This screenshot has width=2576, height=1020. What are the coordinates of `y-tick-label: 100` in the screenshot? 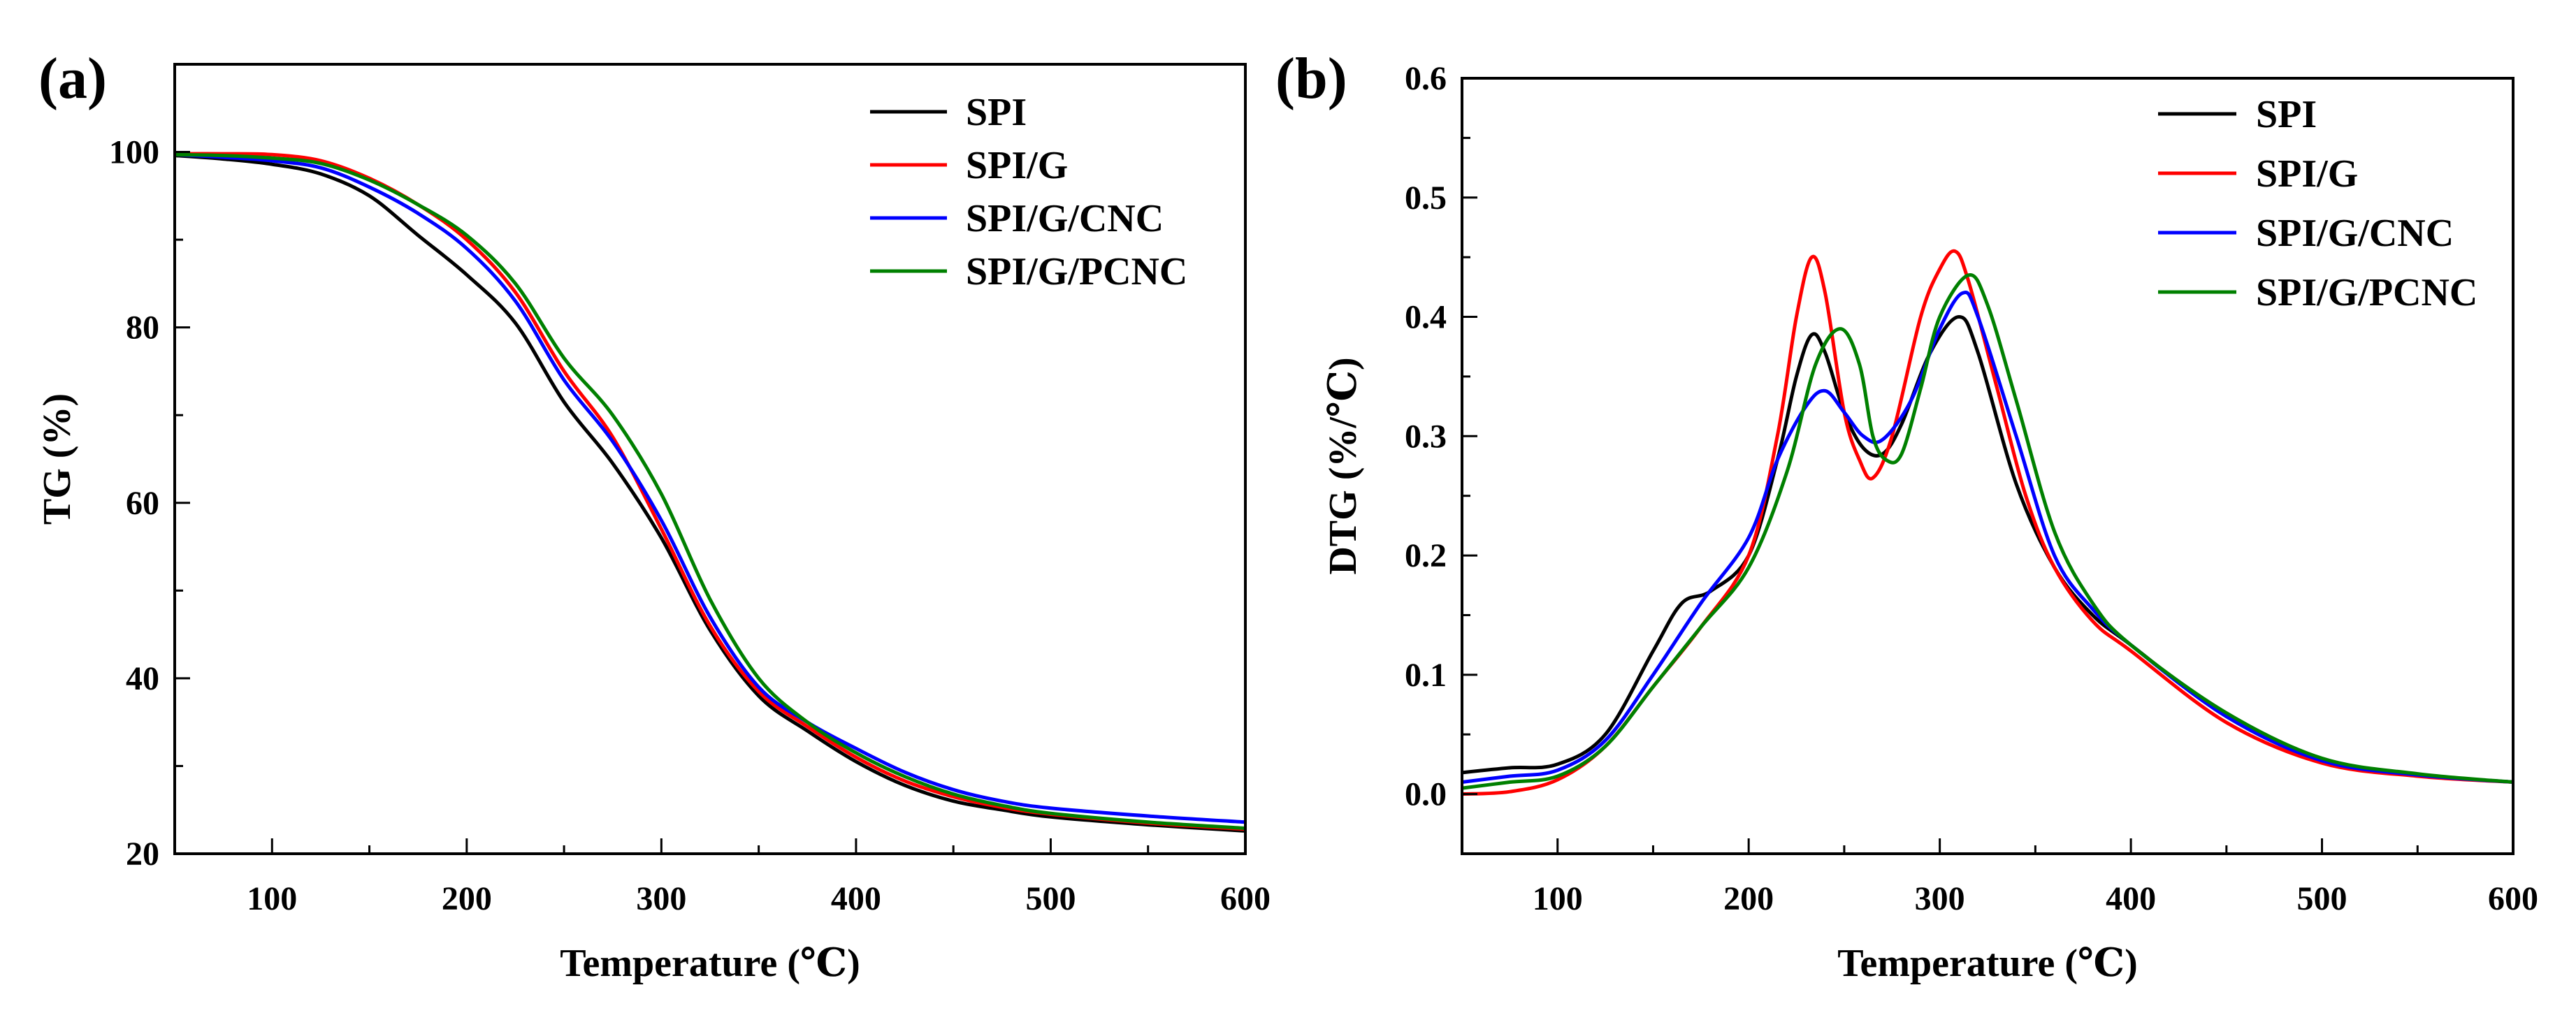 It's located at (134, 152).